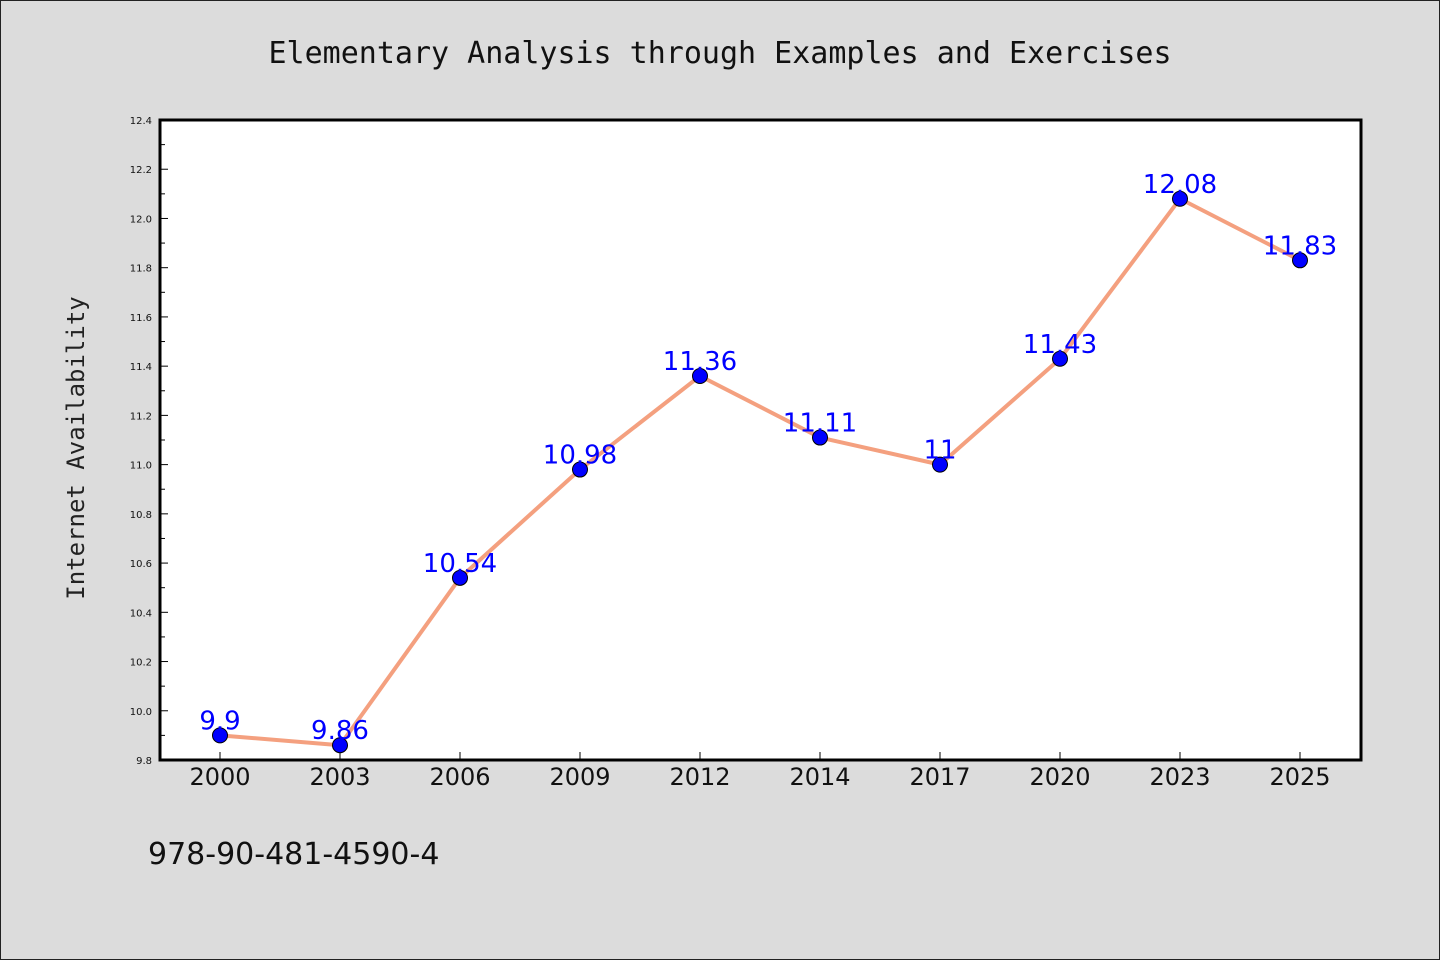 Image resolution: width=1440 pixels, height=960 pixels. I want to click on y-tick-label: 10.6, so click(141, 564).